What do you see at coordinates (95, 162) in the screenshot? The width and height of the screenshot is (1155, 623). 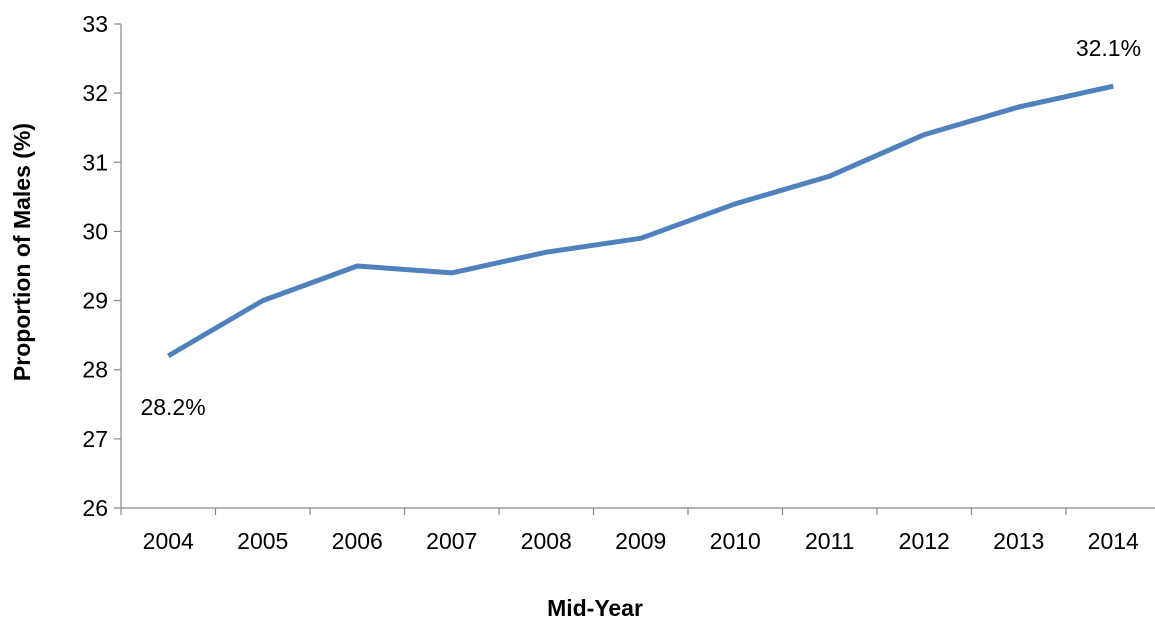 I see `y-tick-label: 31` at bounding box center [95, 162].